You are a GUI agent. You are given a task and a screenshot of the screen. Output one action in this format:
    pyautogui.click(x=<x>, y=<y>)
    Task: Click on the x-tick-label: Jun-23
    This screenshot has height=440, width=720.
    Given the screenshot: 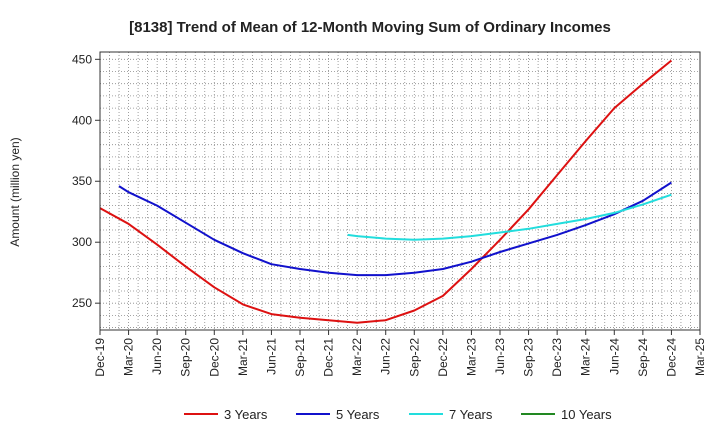 What is the action you would take?
    pyautogui.click(x=500, y=356)
    